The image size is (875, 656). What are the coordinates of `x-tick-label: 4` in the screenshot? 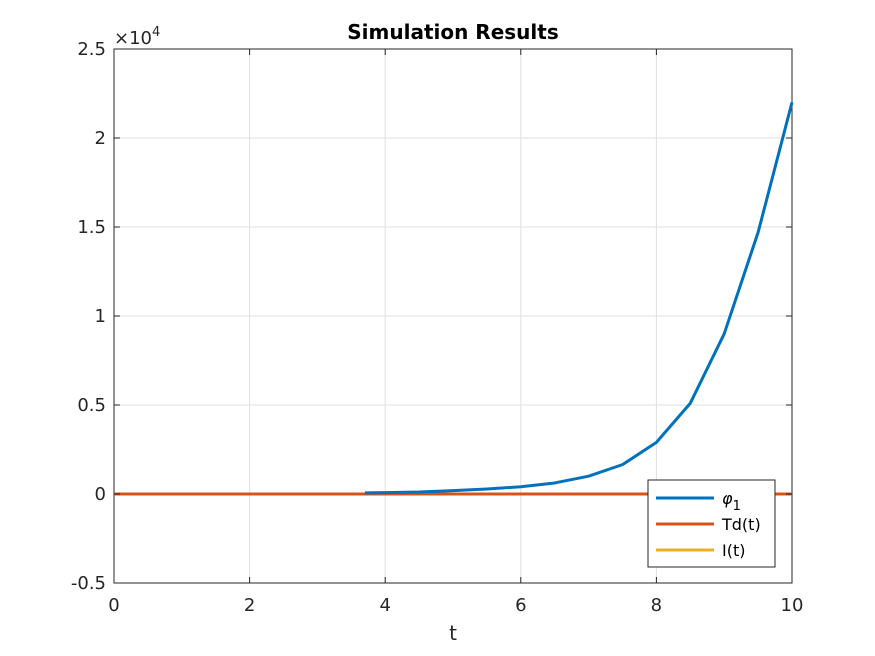 It's located at (384, 605).